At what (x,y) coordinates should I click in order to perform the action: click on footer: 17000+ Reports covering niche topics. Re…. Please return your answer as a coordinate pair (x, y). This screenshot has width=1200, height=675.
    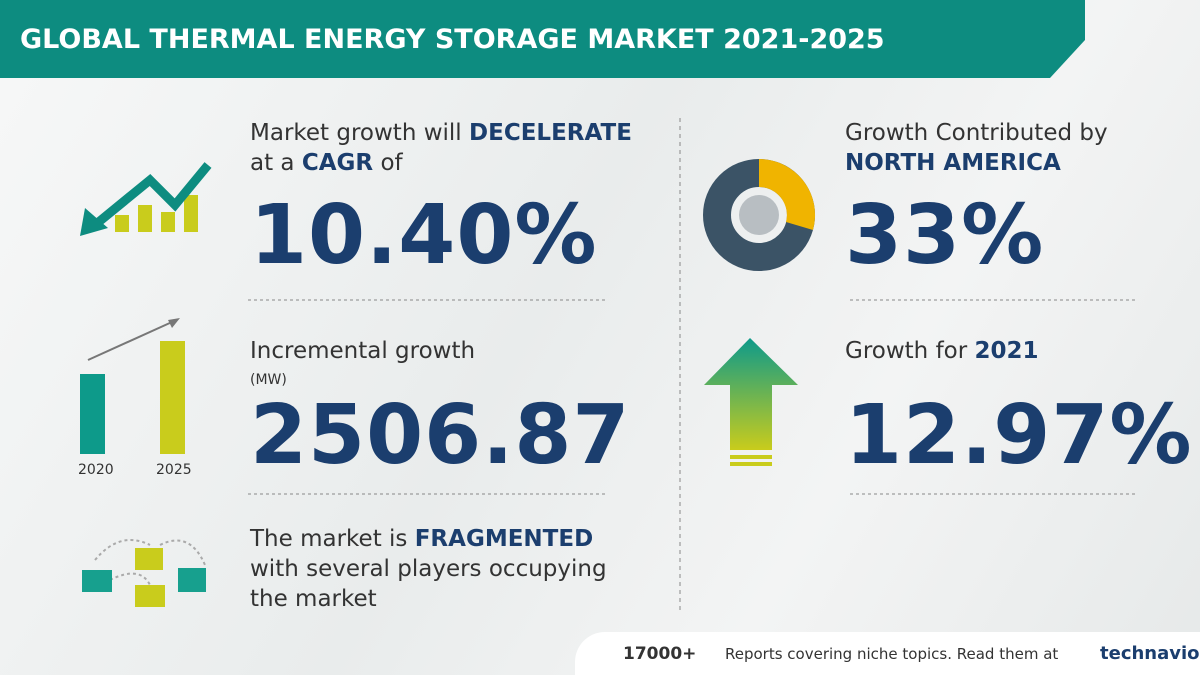
    Looking at the image, I should click on (887, 653).